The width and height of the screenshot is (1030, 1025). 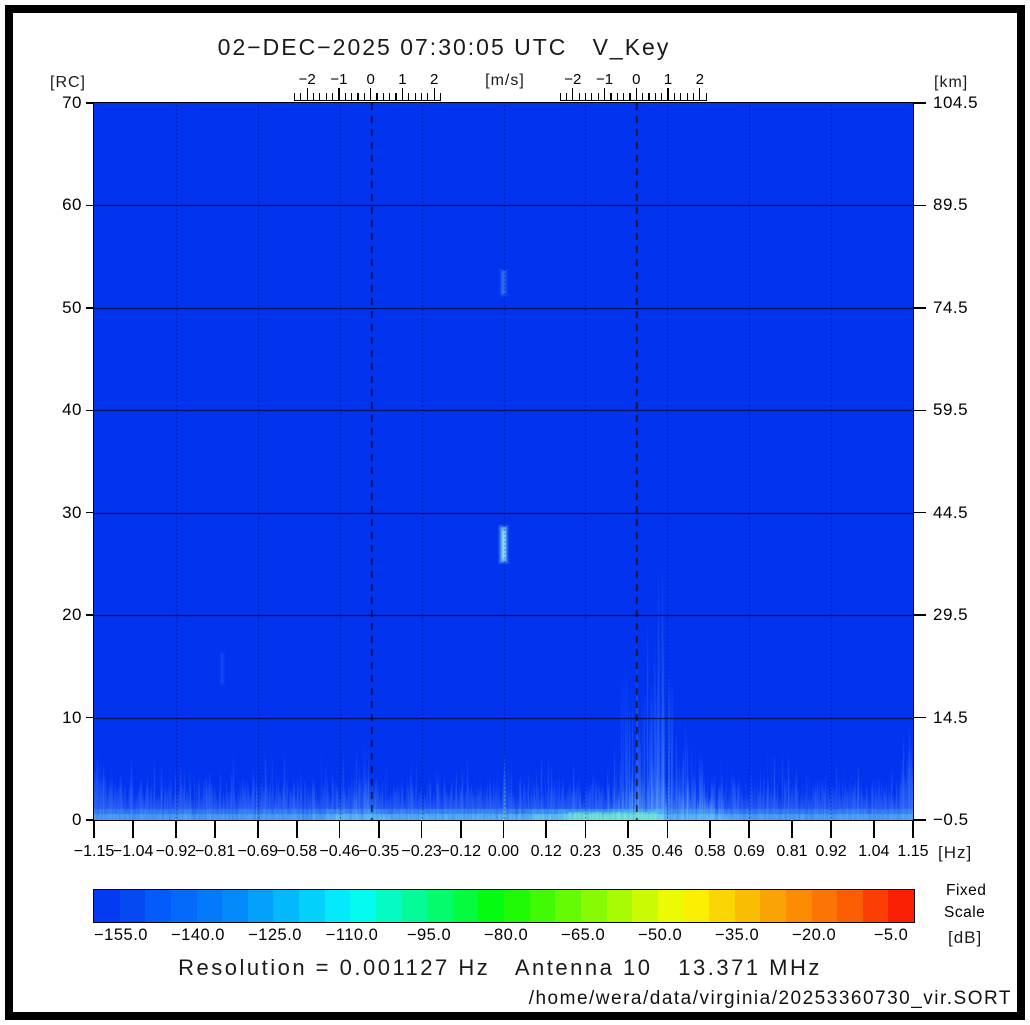 I want to click on frequency-unit-label: [Hz], so click(x=955, y=852).